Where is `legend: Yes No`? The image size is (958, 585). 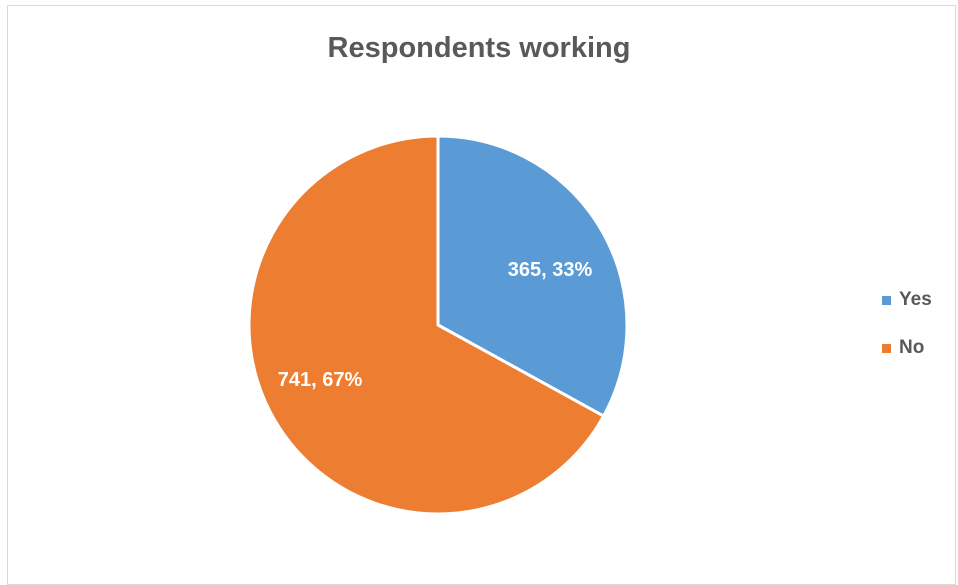 legend: Yes No is located at coordinates (907, 337).